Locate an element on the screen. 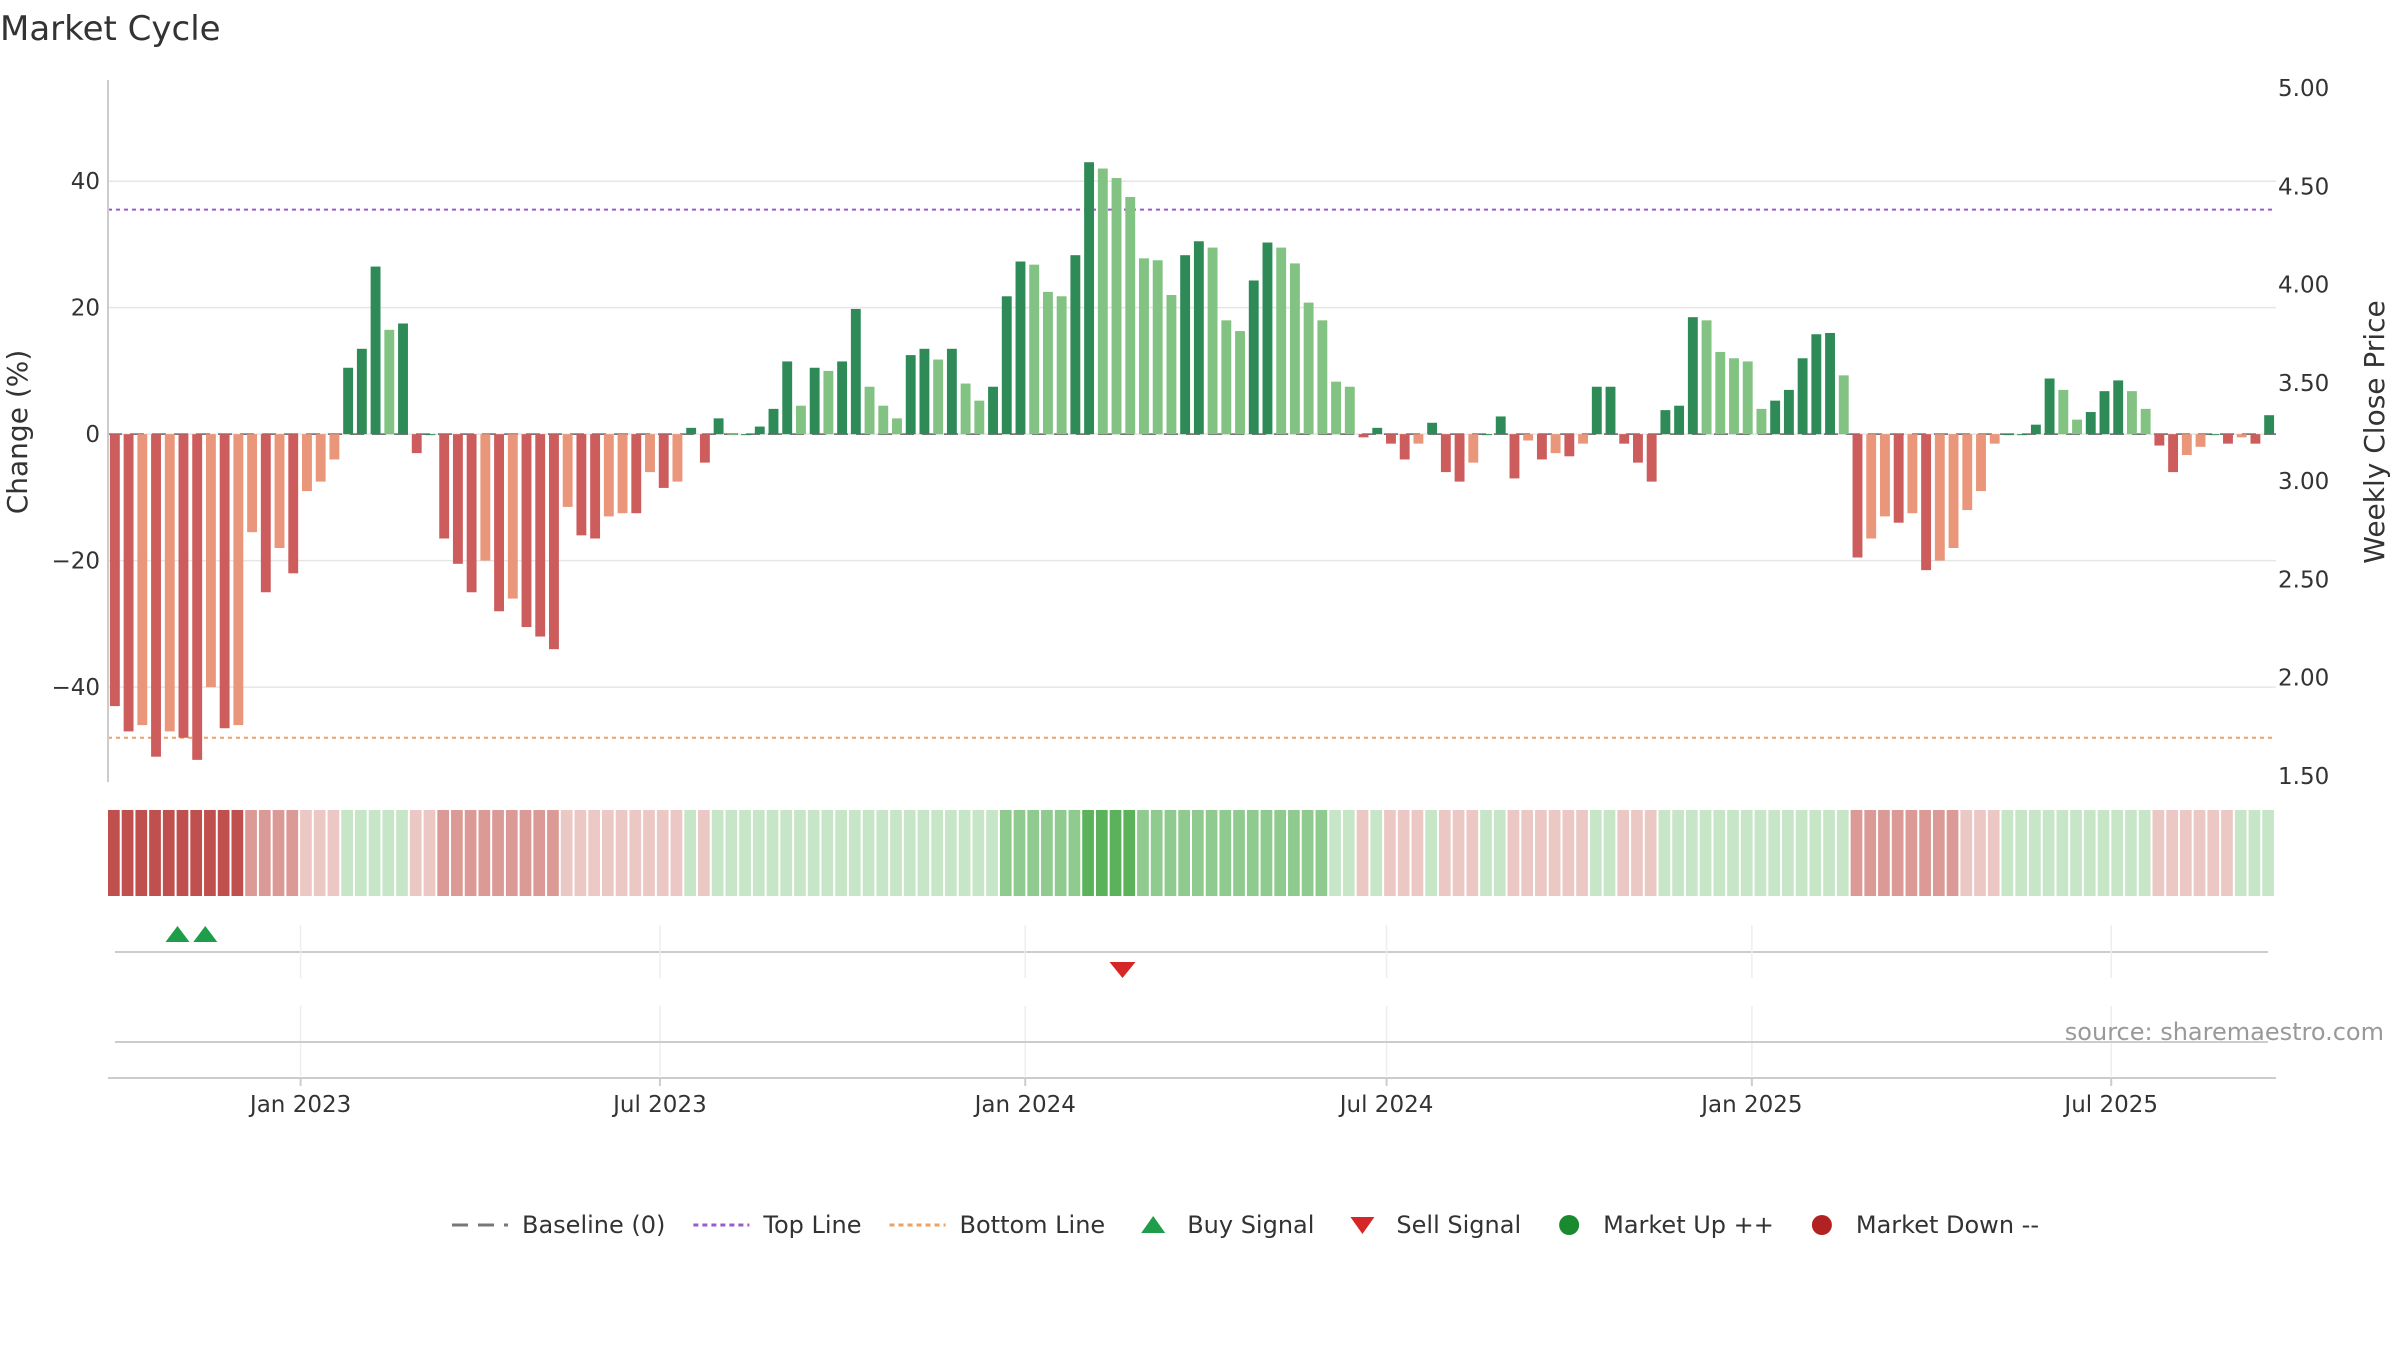  y2-tick-label: 4.50 is located at coordinates (2303, 187).